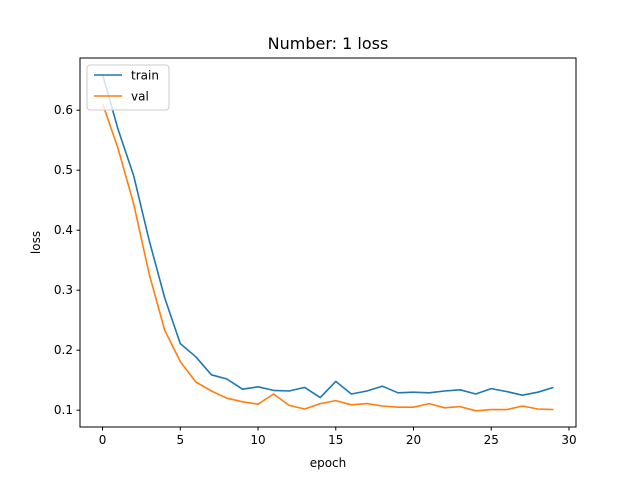  I want to click on legend-label-train: train, so click(145, 76).